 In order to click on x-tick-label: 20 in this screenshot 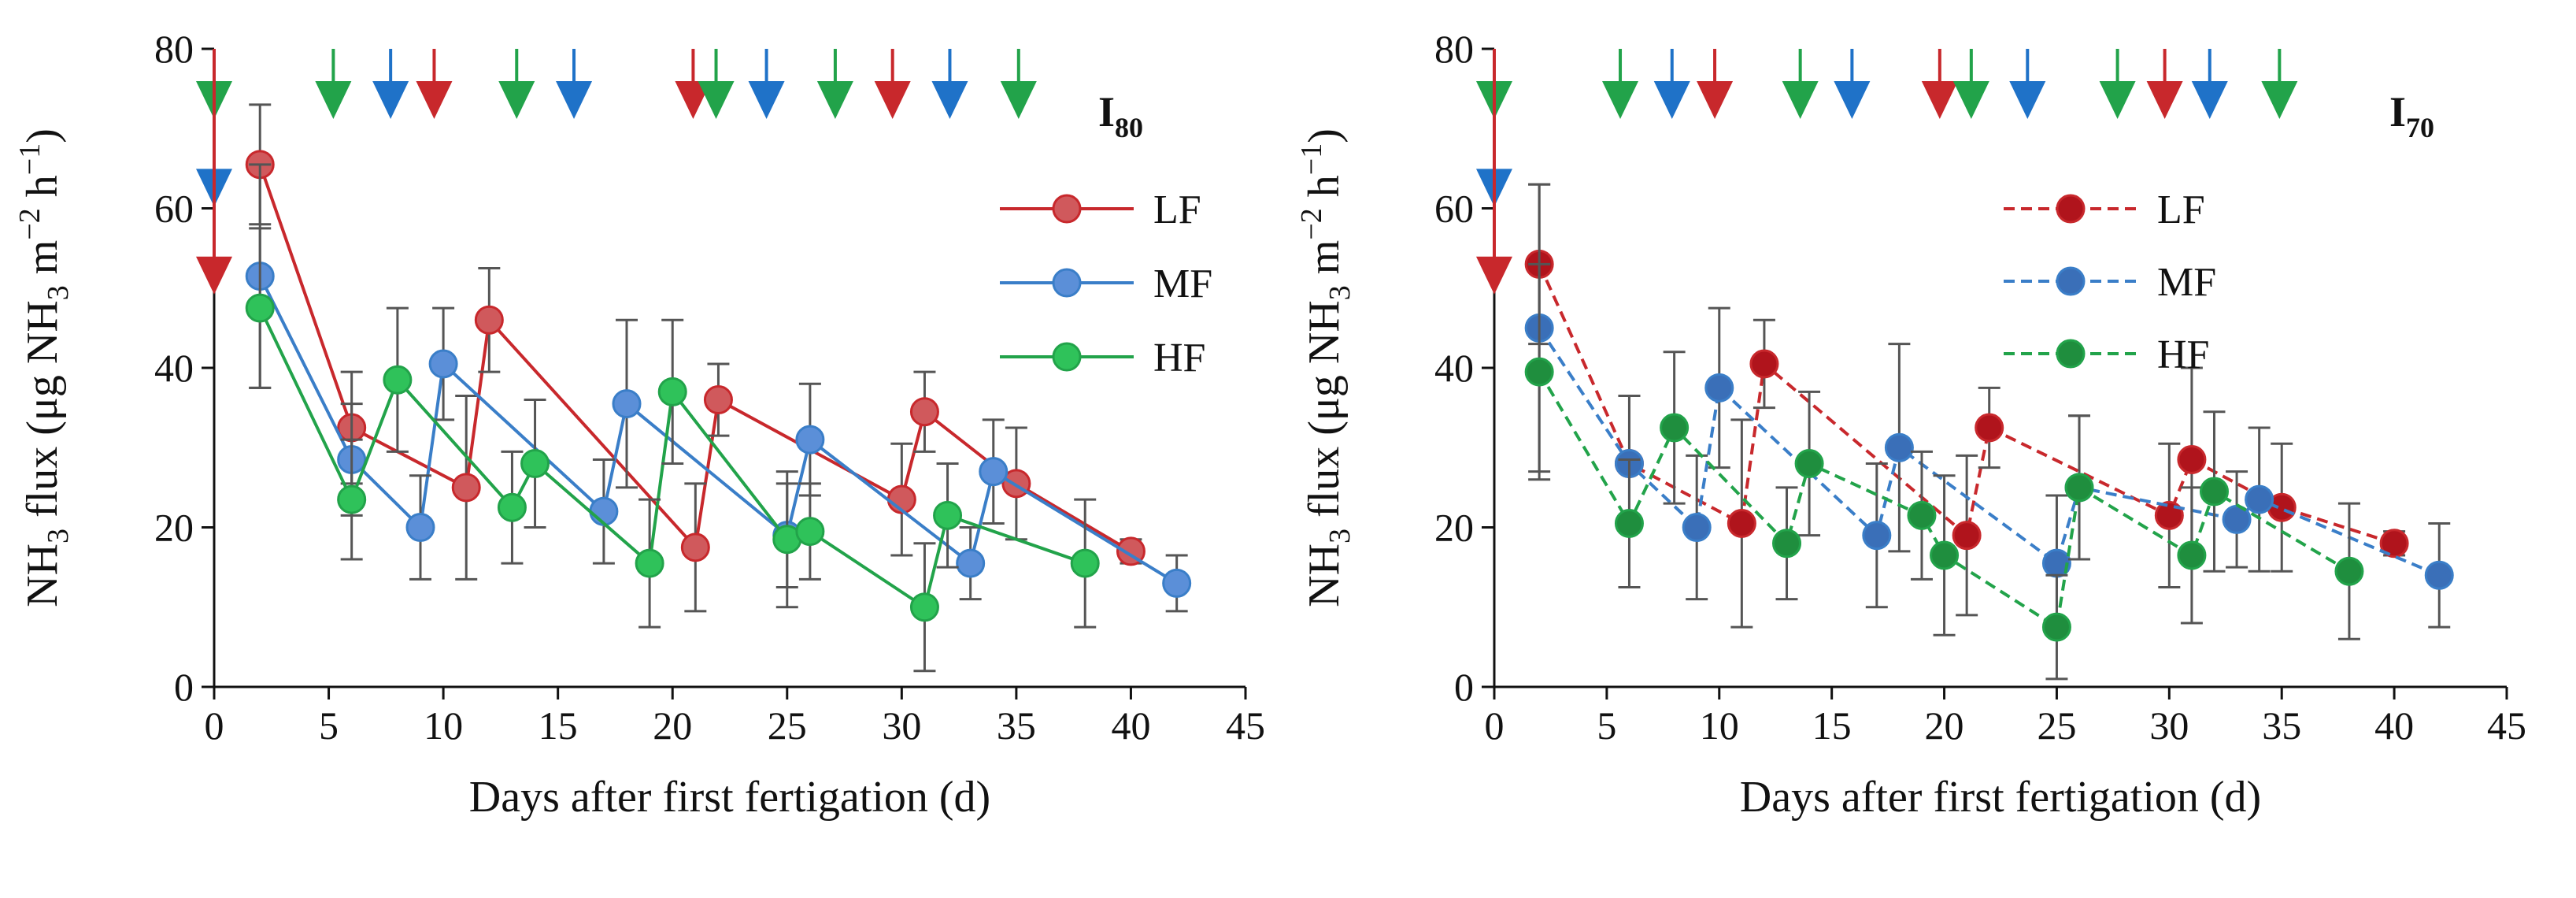, I will do `click(672, 726)`.